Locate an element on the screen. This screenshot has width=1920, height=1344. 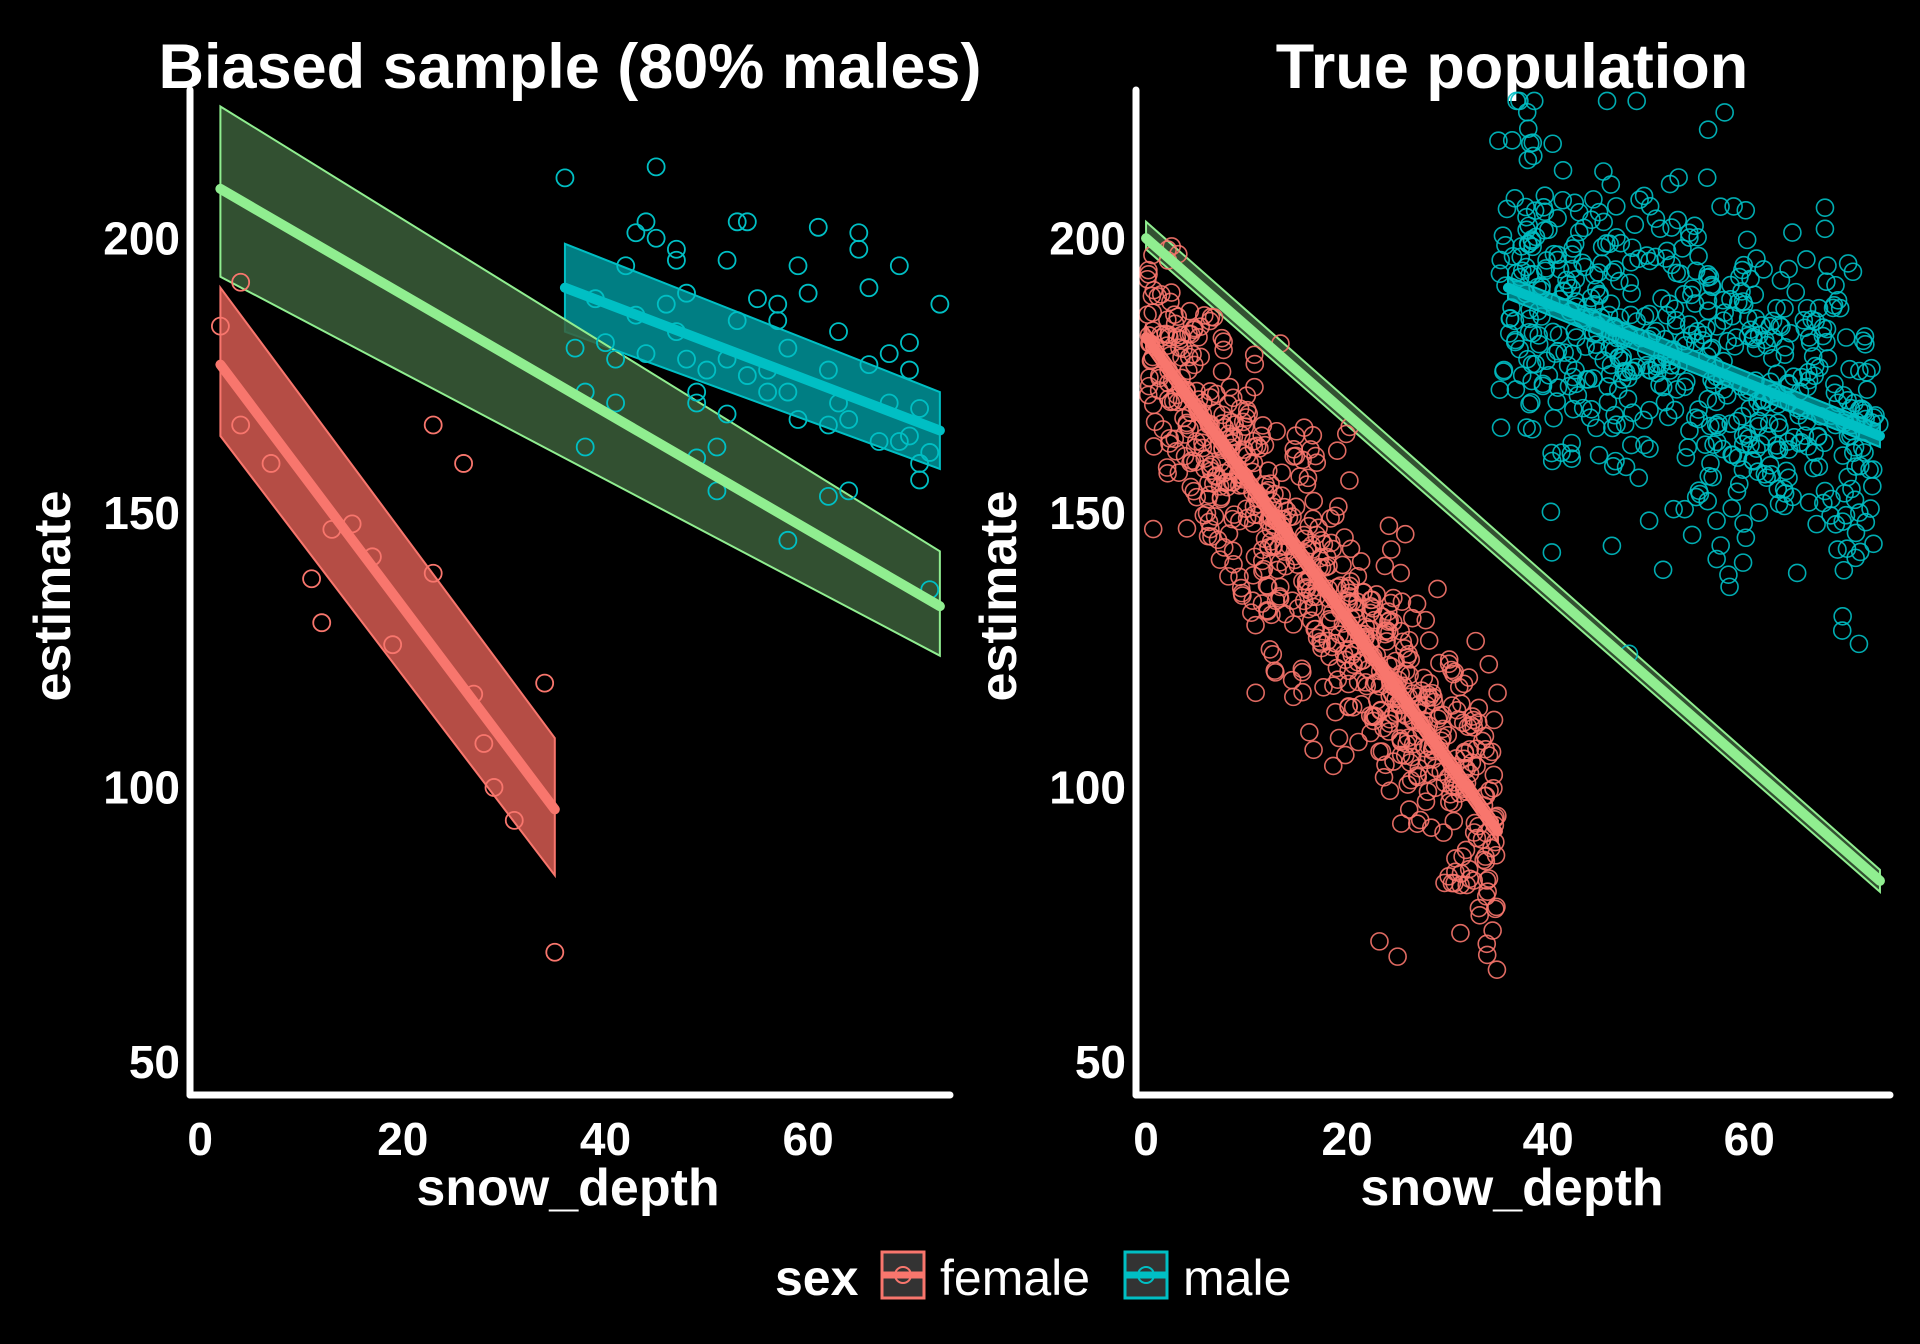
x-axis-label: snow_depth is located at coordinates (567, 1188).